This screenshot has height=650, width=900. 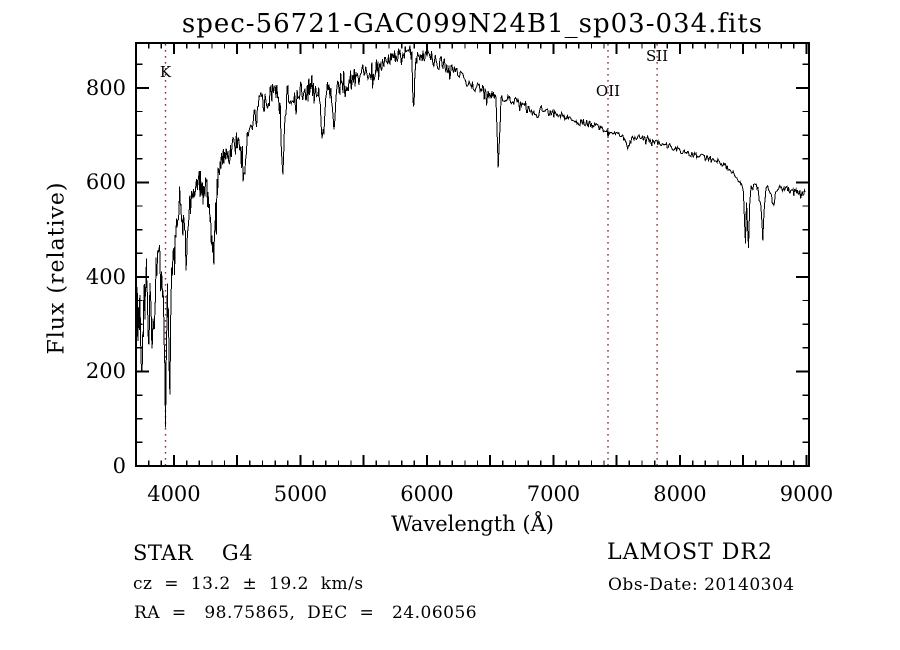 What do you see at coordinates (472, 524) in the screenshot?
I see `x-axis-title: Wavelength (Å)` at bounding box center [472, 524].